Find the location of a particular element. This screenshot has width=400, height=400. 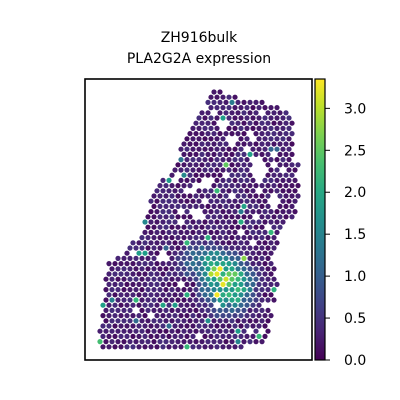

colorbar-tick-label: 0.5 is located at coordinates (355, 319).